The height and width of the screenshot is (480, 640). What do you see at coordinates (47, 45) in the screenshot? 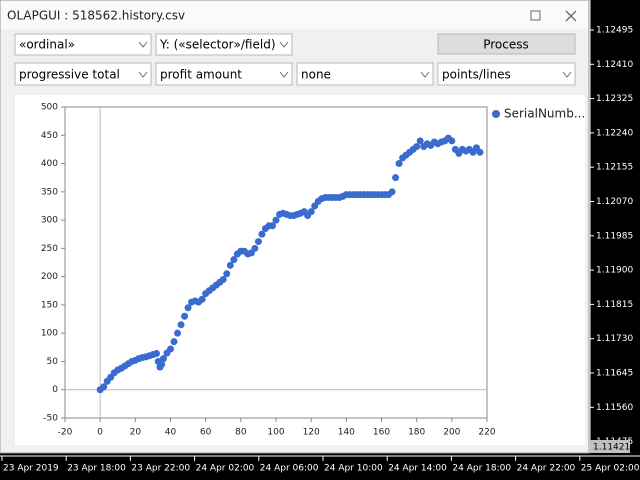
I see `dropdown-label: «ordinal»` at bounding box center [47, 45].